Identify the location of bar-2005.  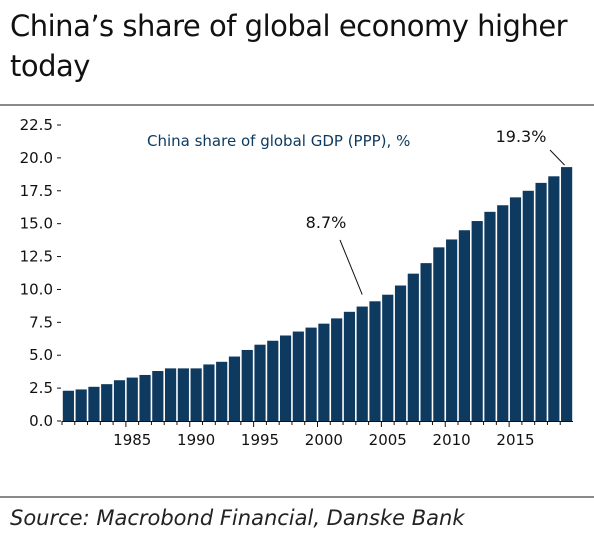
(388, 357).